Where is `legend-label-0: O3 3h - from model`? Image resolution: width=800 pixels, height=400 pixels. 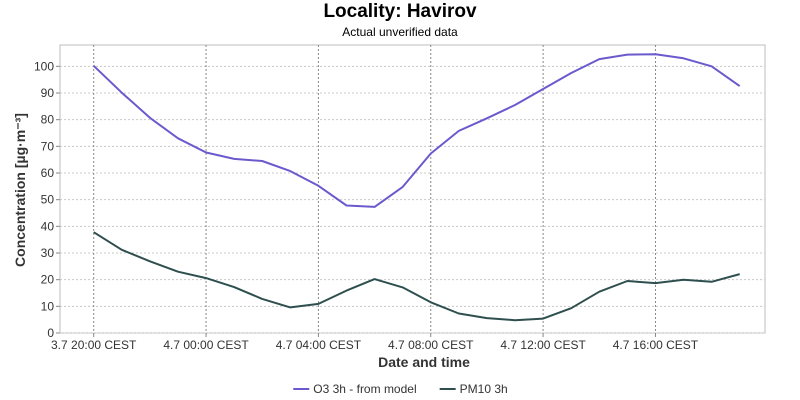 legend-label-0: O3 3h - from model is located at coordinates (364, 389).